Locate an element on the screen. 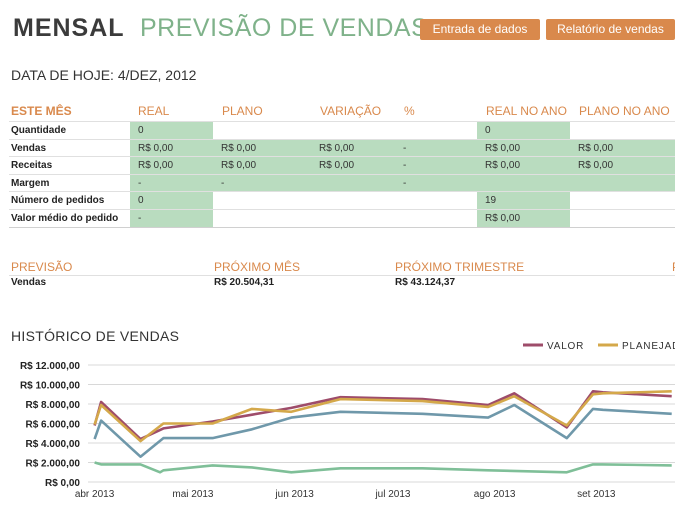 This screenshot has height=520, width=675. col-header-percent: % is located at coordinates (409, 111).